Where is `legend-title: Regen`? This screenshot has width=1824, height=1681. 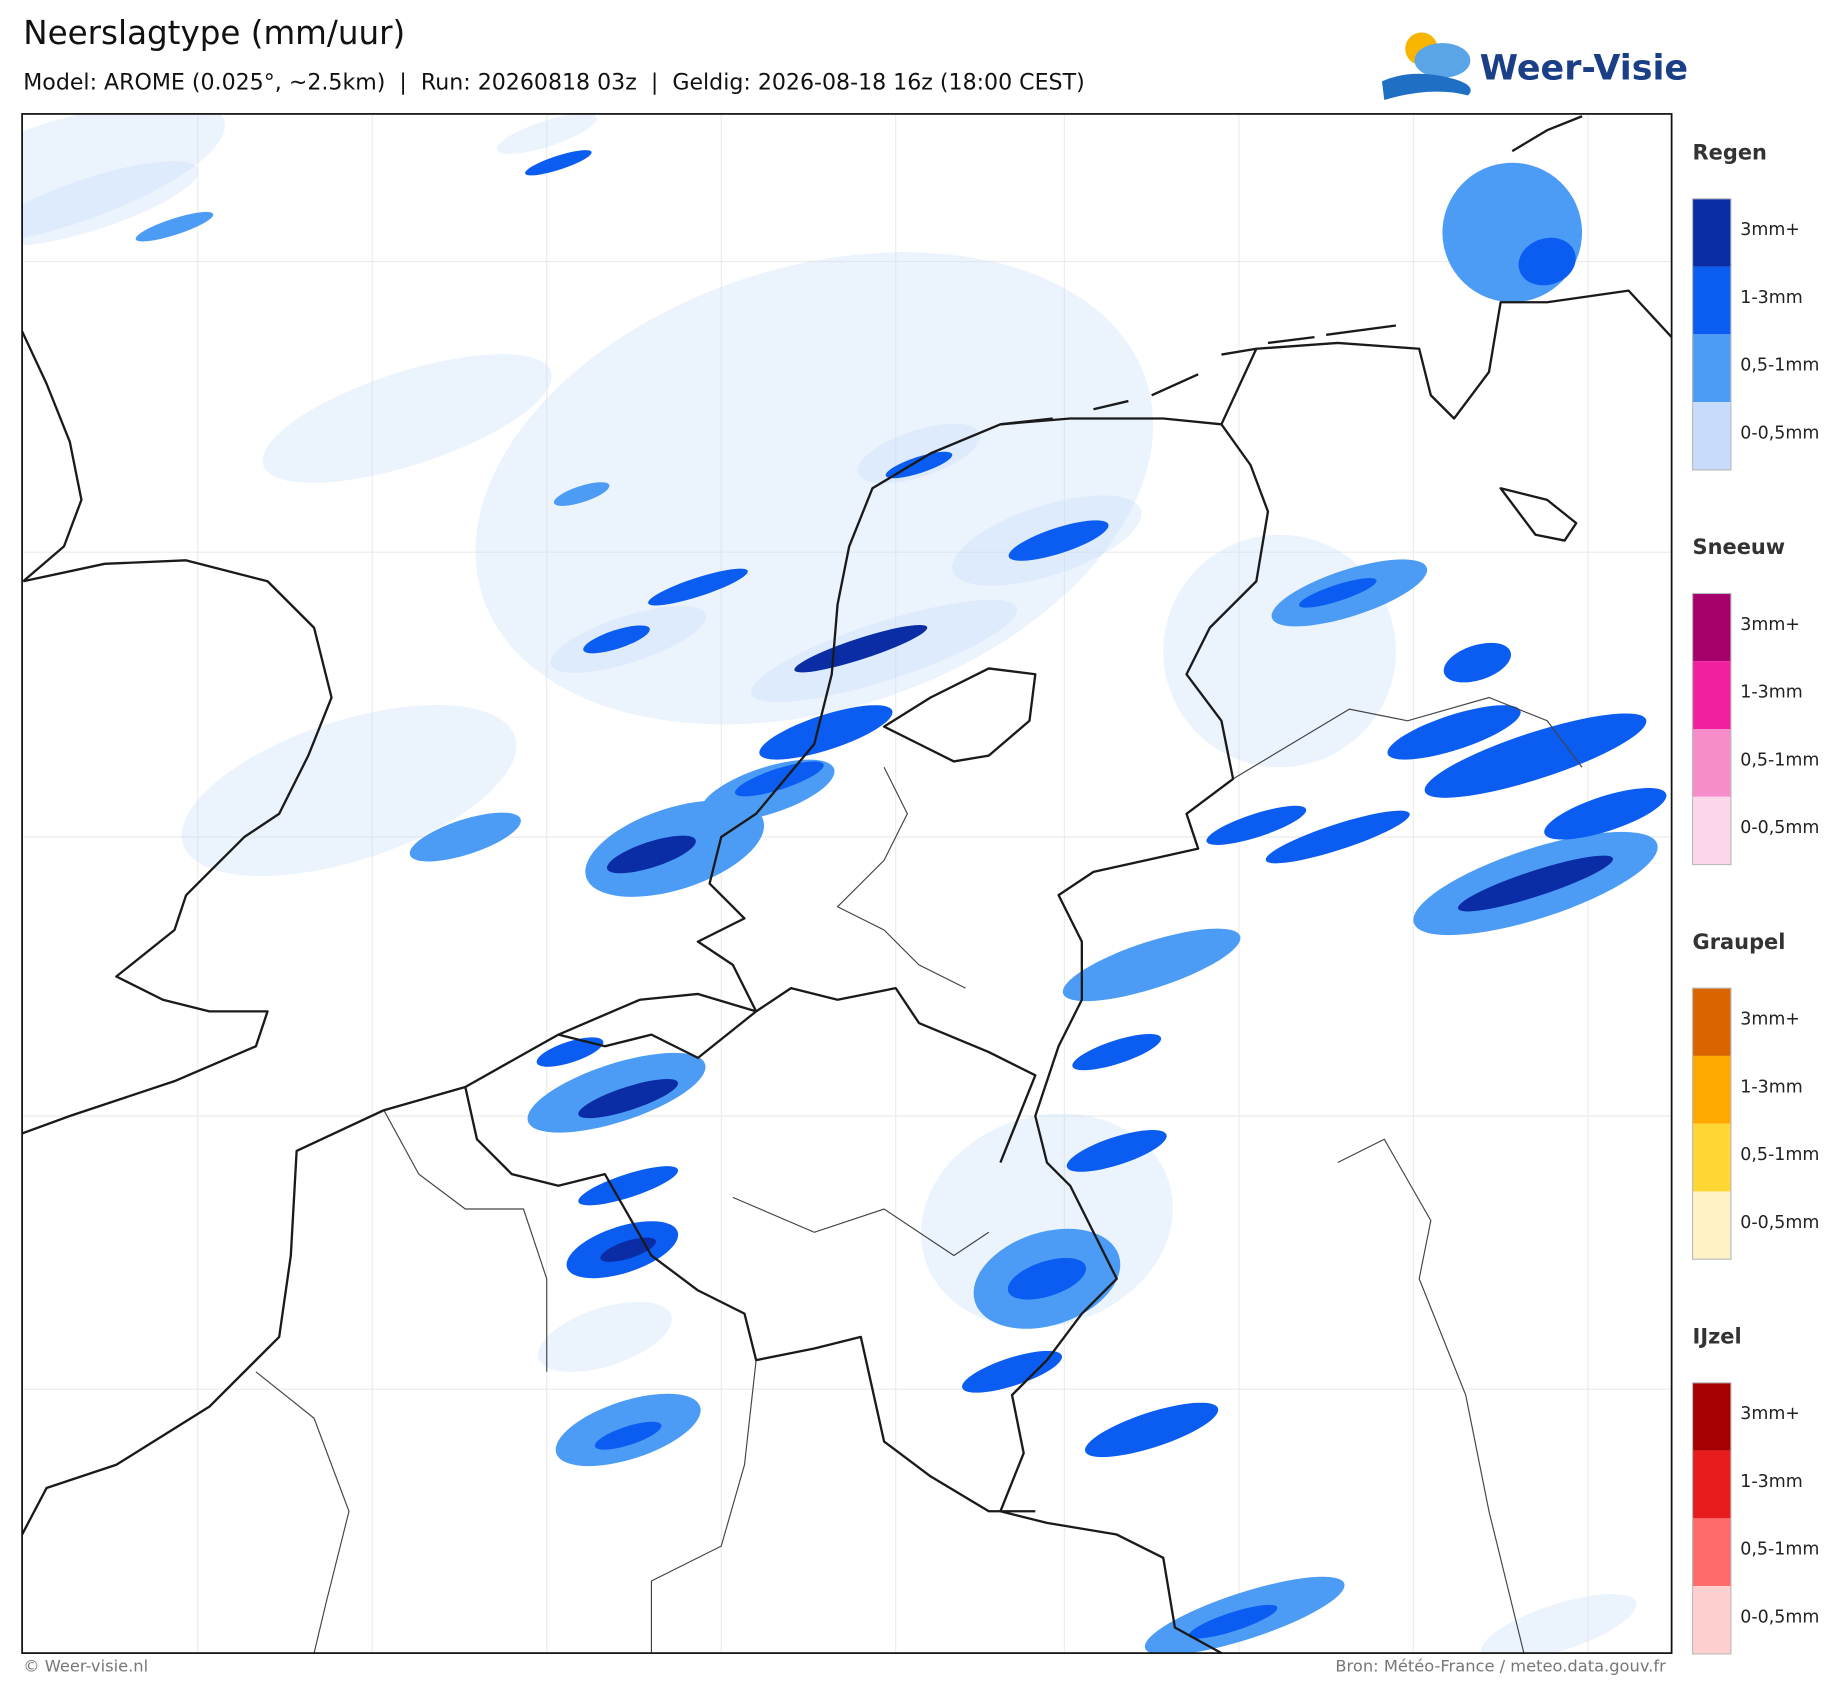
legend-title: Regen is located at coordinates (1730, 152).